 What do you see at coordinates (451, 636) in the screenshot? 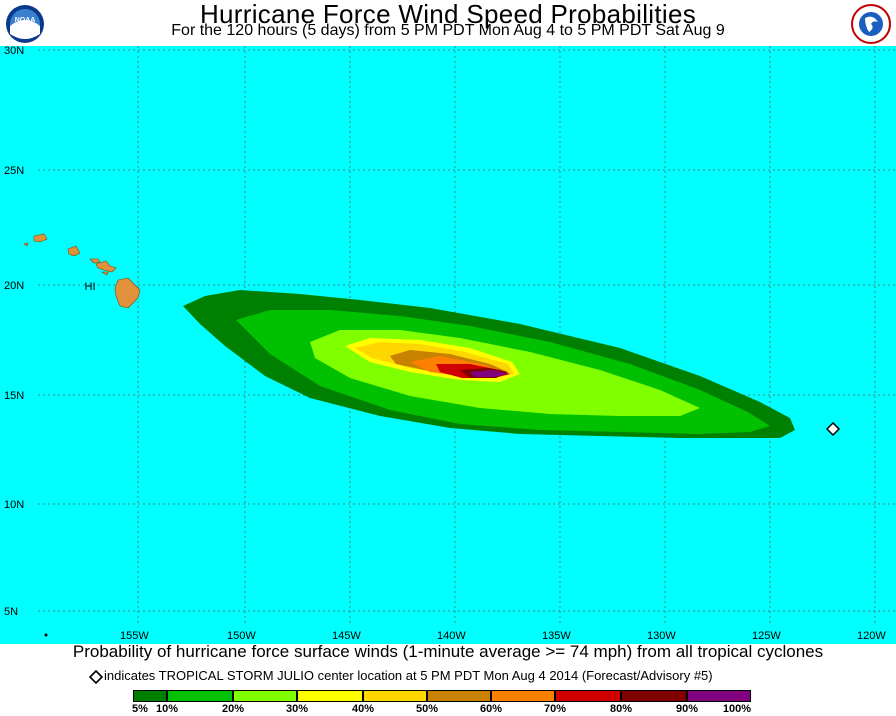
I see `longitude-label: 140W` at bounding box center [451, 636].